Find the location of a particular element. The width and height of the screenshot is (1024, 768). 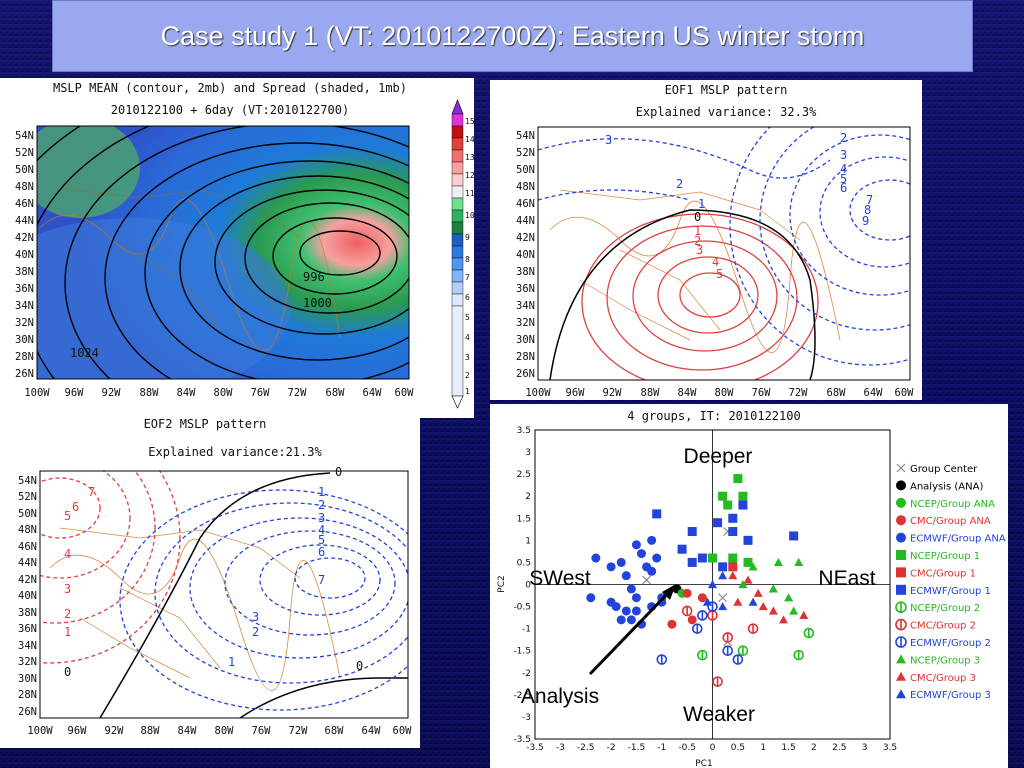

y-tick-label: 3 is located at coordinates (528, 453).